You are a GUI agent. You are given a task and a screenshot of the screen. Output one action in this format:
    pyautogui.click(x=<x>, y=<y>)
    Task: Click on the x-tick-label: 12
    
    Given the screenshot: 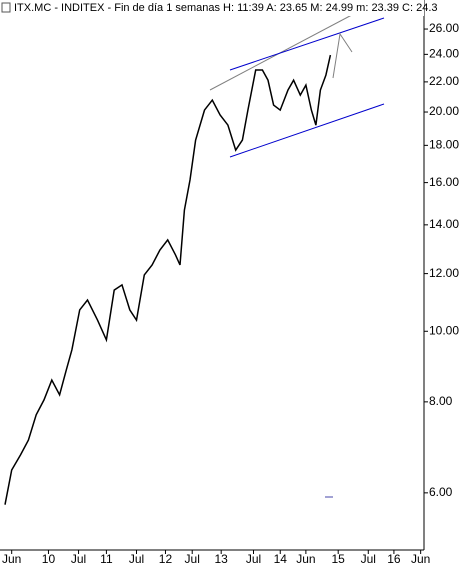 What is the action you would take?
    pyautogui.click(x=166, y=559)
    